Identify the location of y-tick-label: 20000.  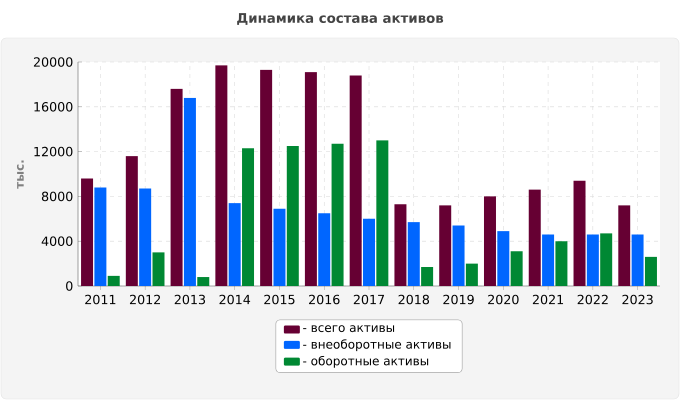
(53, 62).